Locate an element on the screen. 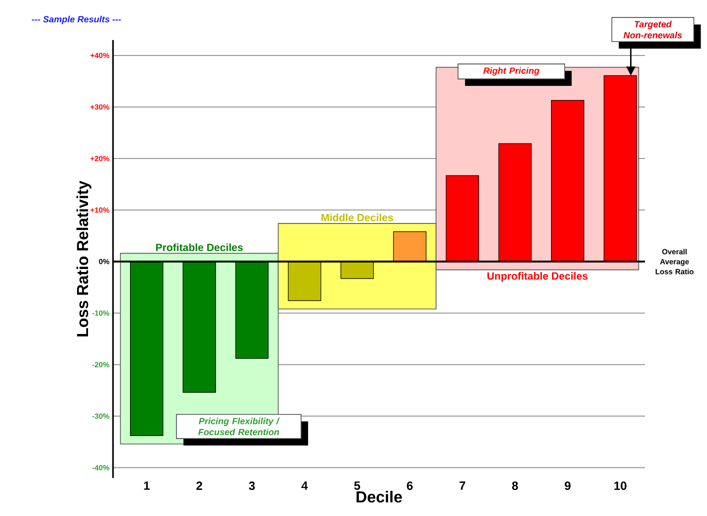 The image size is (707, 516). band-label: Middle Deciles is located at coordinates (358, 218).